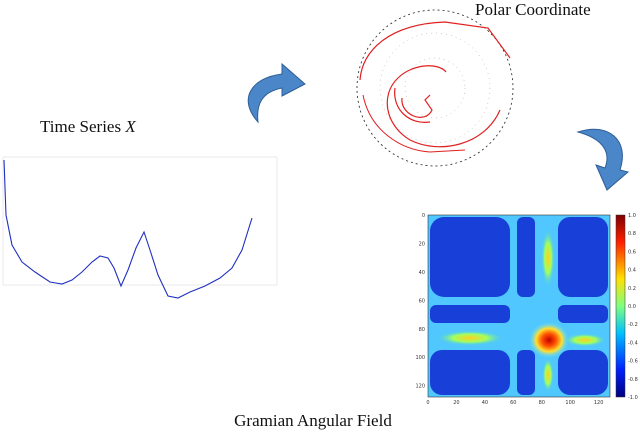 This screenshot has width=640, height=433. What do you see at coordinates (632, 289) in the screenshot?
I see `colorbar-tick-label: 0.2` at bounding box center [632, 289].